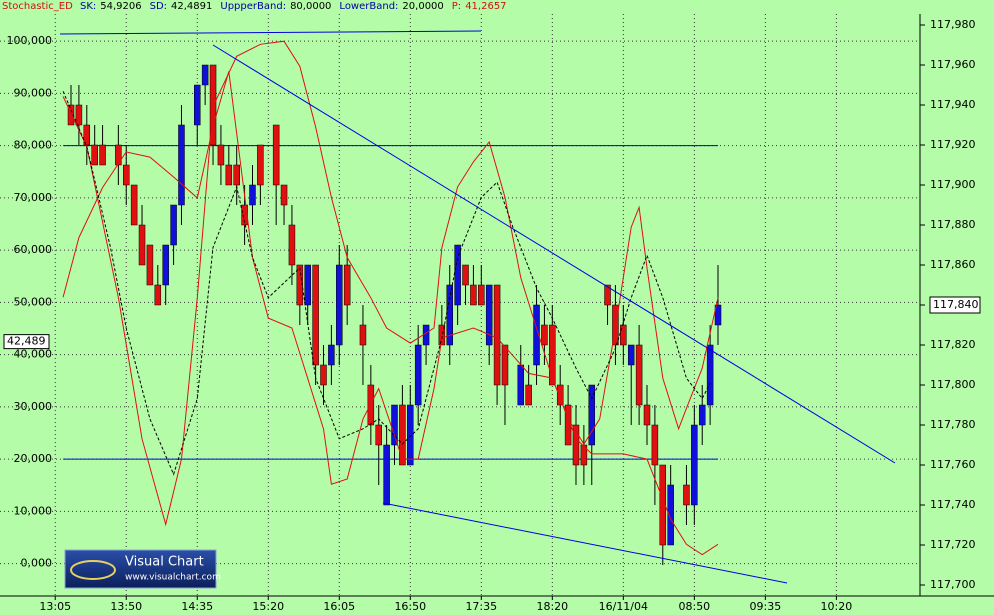 This screenshot has width=994, height=615. What do you see at coordinates (33, 510) in the screenshot?
I see `y-tick-label: 10,000` at bounding box center [33, 510].